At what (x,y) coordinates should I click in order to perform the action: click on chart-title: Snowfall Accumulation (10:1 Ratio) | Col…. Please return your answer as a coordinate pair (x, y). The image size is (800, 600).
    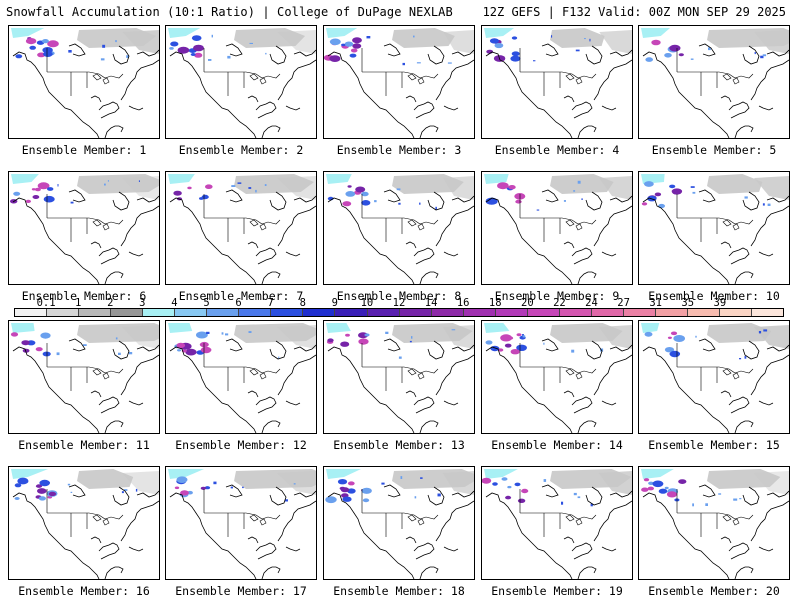
    Looking at the image, I should click on (229, 12).